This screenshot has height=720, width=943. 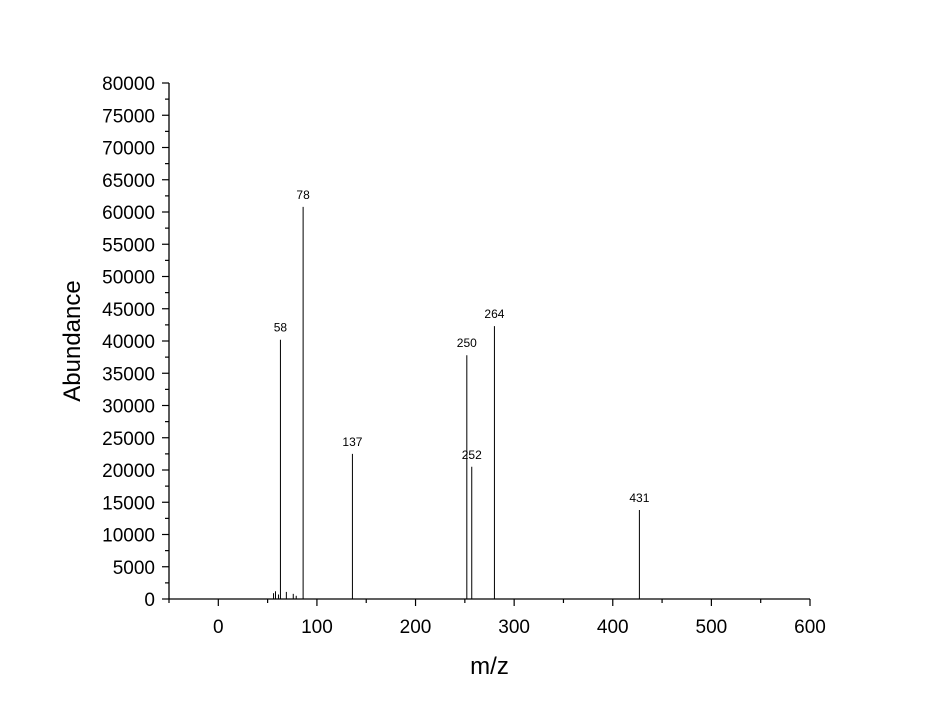 What do you see at coordinates (128, 342) in the screenshot?
I see `y-tick-label: 40000` at bounding box center [128, 342].